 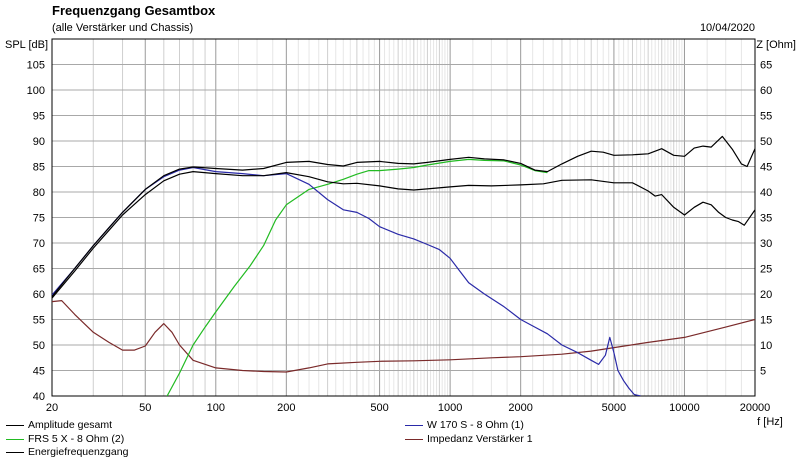 What do you see at coordinates (15, 425) in the screenshot?
I see `legend-swatch-amplitude` at bounding box center [15, 425].